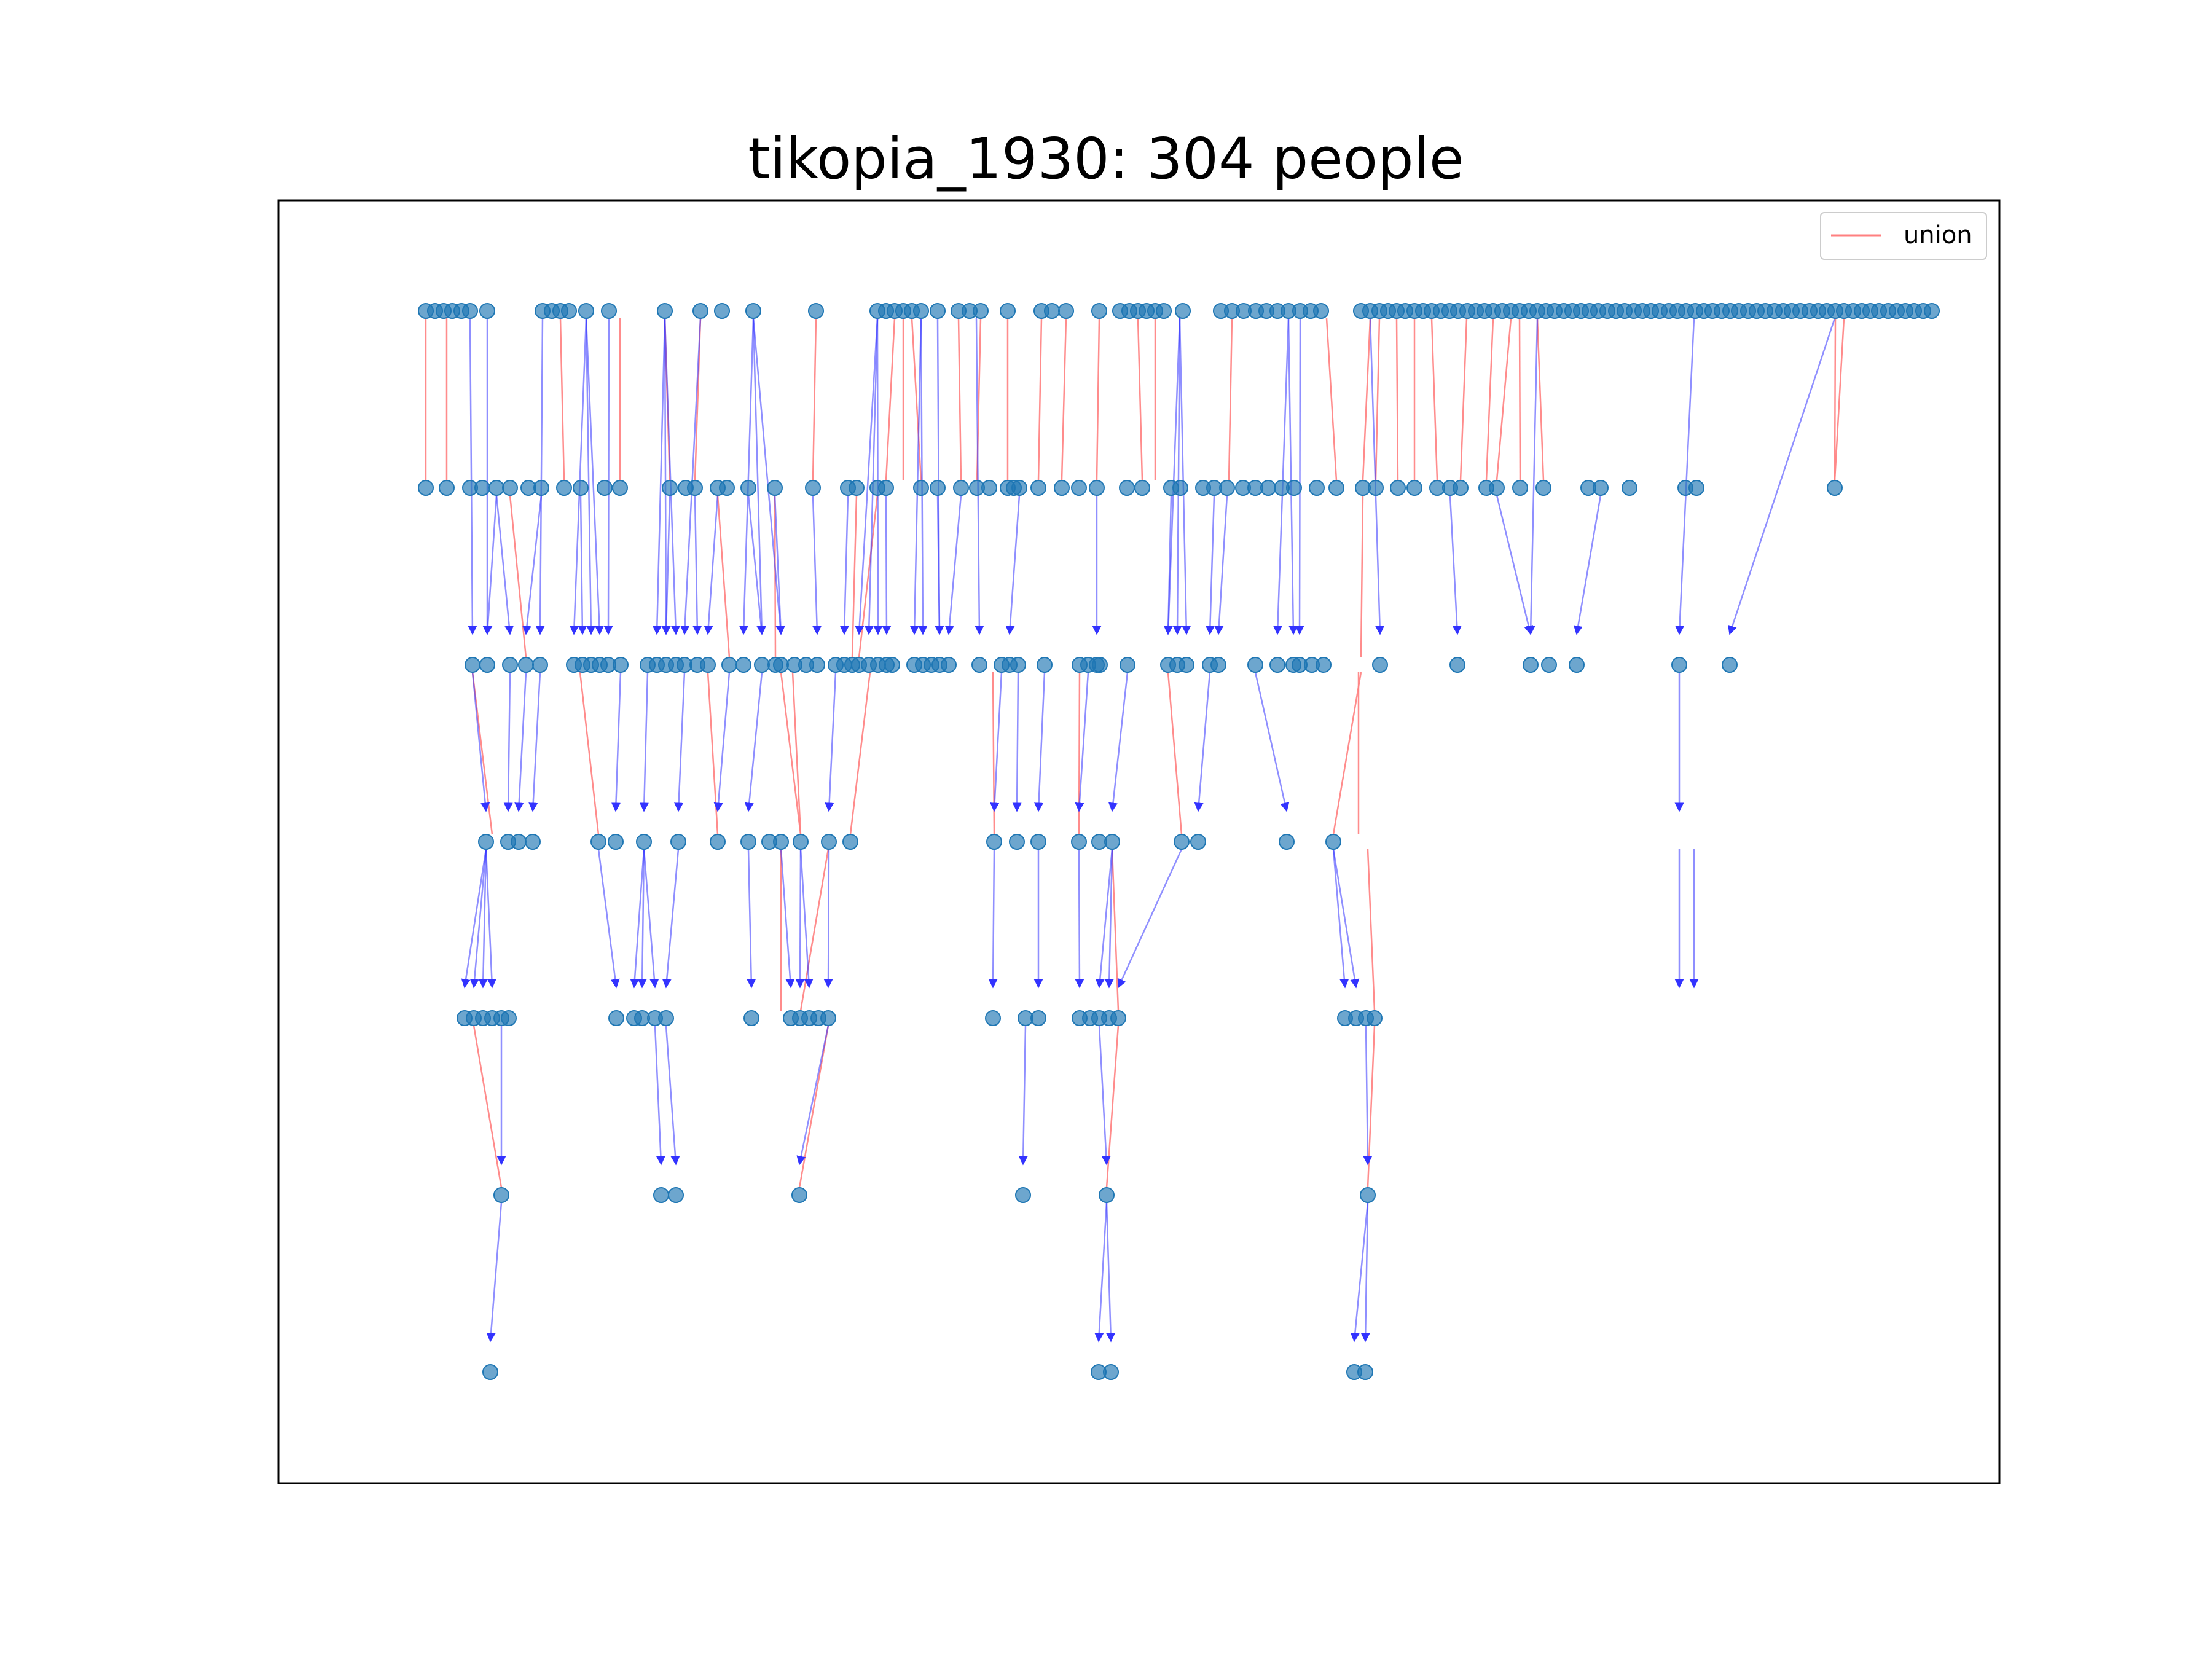 This screenshot has width=2212, height=1659. I want to click on legend-box, so click(1903, 236).